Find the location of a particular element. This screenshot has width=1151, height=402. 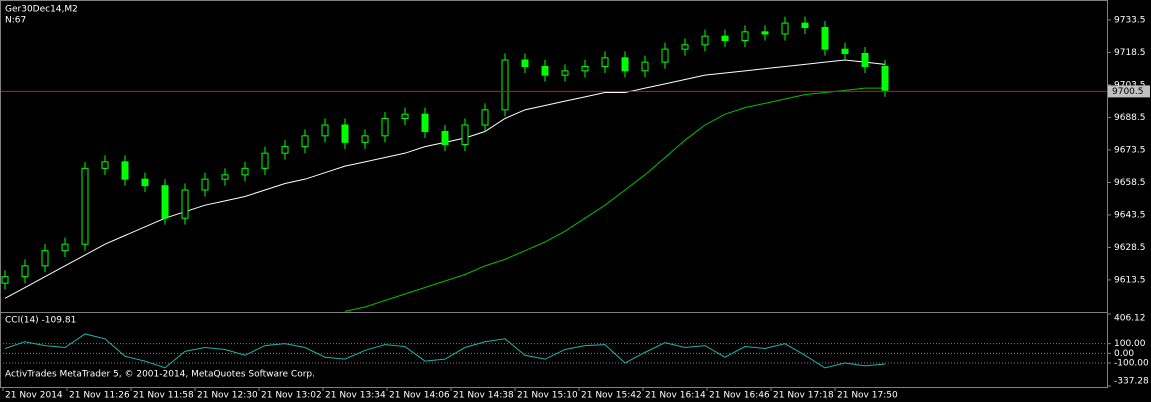

current-price-box is located at coordinates (1129, 91).